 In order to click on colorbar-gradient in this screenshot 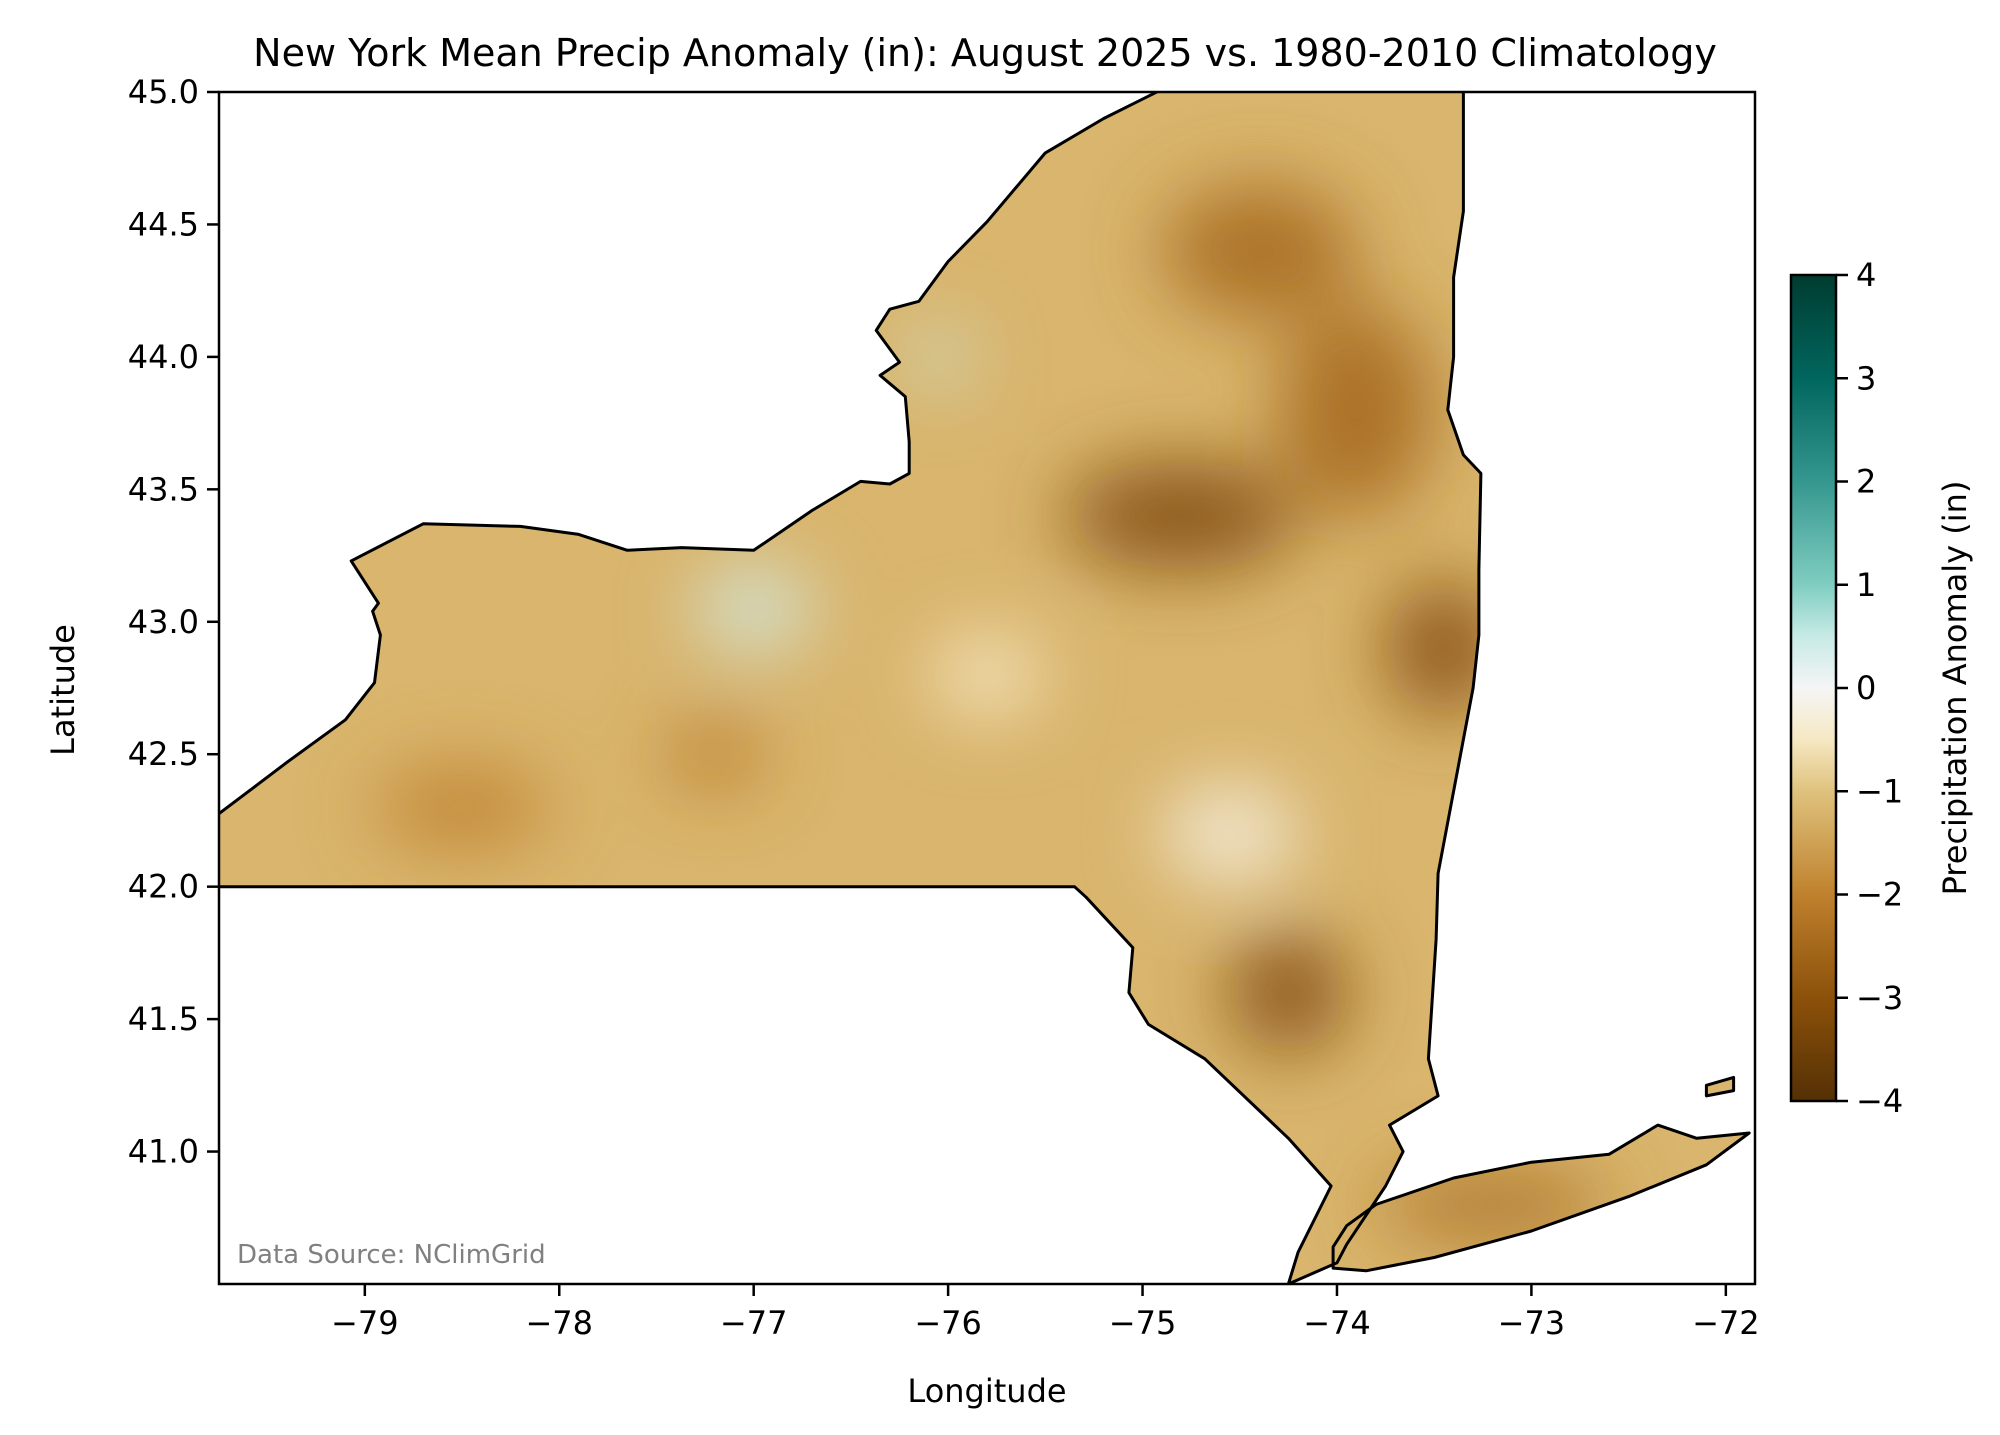, I will do `click(1813, 688)`.